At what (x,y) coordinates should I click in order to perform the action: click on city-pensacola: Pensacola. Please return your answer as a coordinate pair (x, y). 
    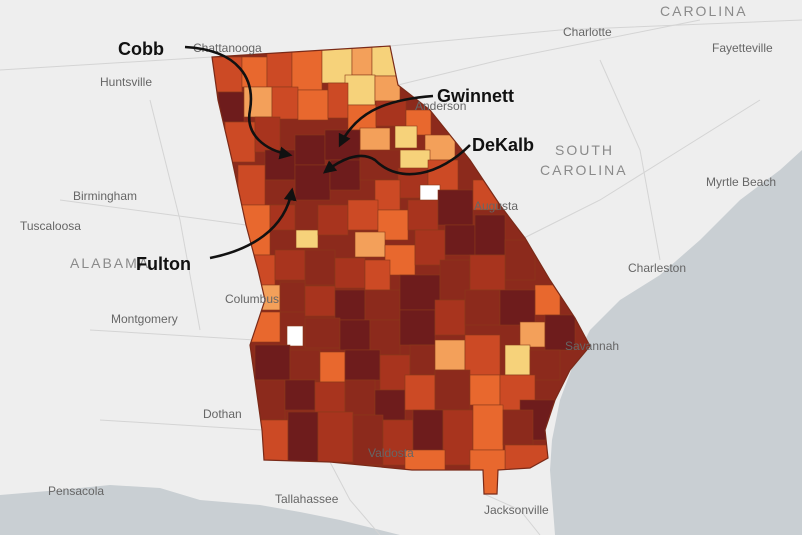
    Looking at the image, I should click on (76, 491).